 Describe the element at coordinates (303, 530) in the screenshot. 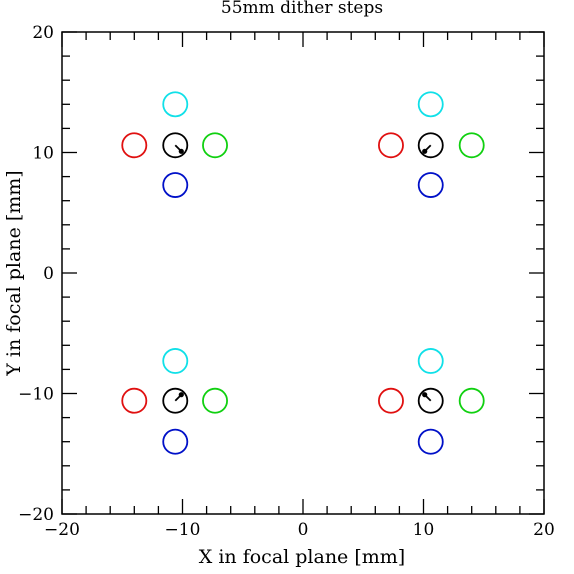

I see `x-tick-label: 0` at that location.